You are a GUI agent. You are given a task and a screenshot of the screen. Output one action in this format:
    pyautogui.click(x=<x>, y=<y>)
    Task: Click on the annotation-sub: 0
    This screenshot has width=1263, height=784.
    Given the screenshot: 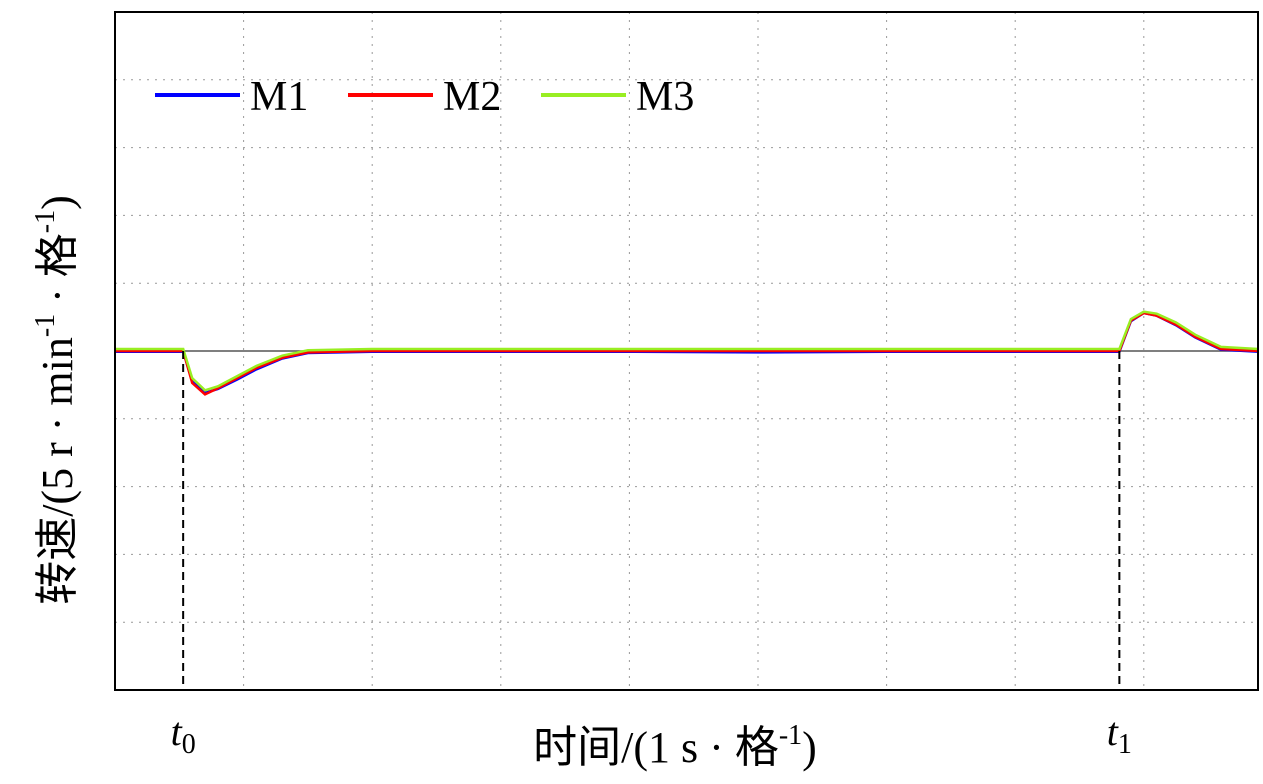 What is the action you would take?
    pyautogui.click(x=189, y=744)
    